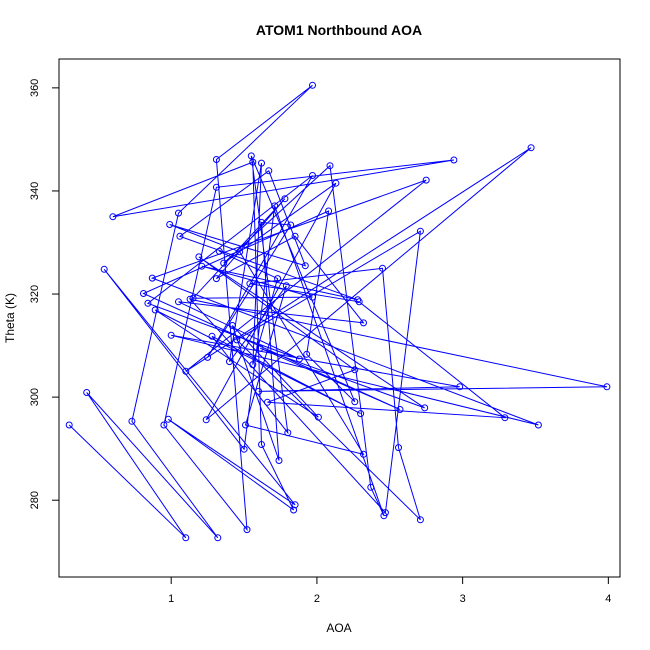 The width and height of the screenshot is (650, 650). I want to click on y-tick-label: 280, so click(35, 500).